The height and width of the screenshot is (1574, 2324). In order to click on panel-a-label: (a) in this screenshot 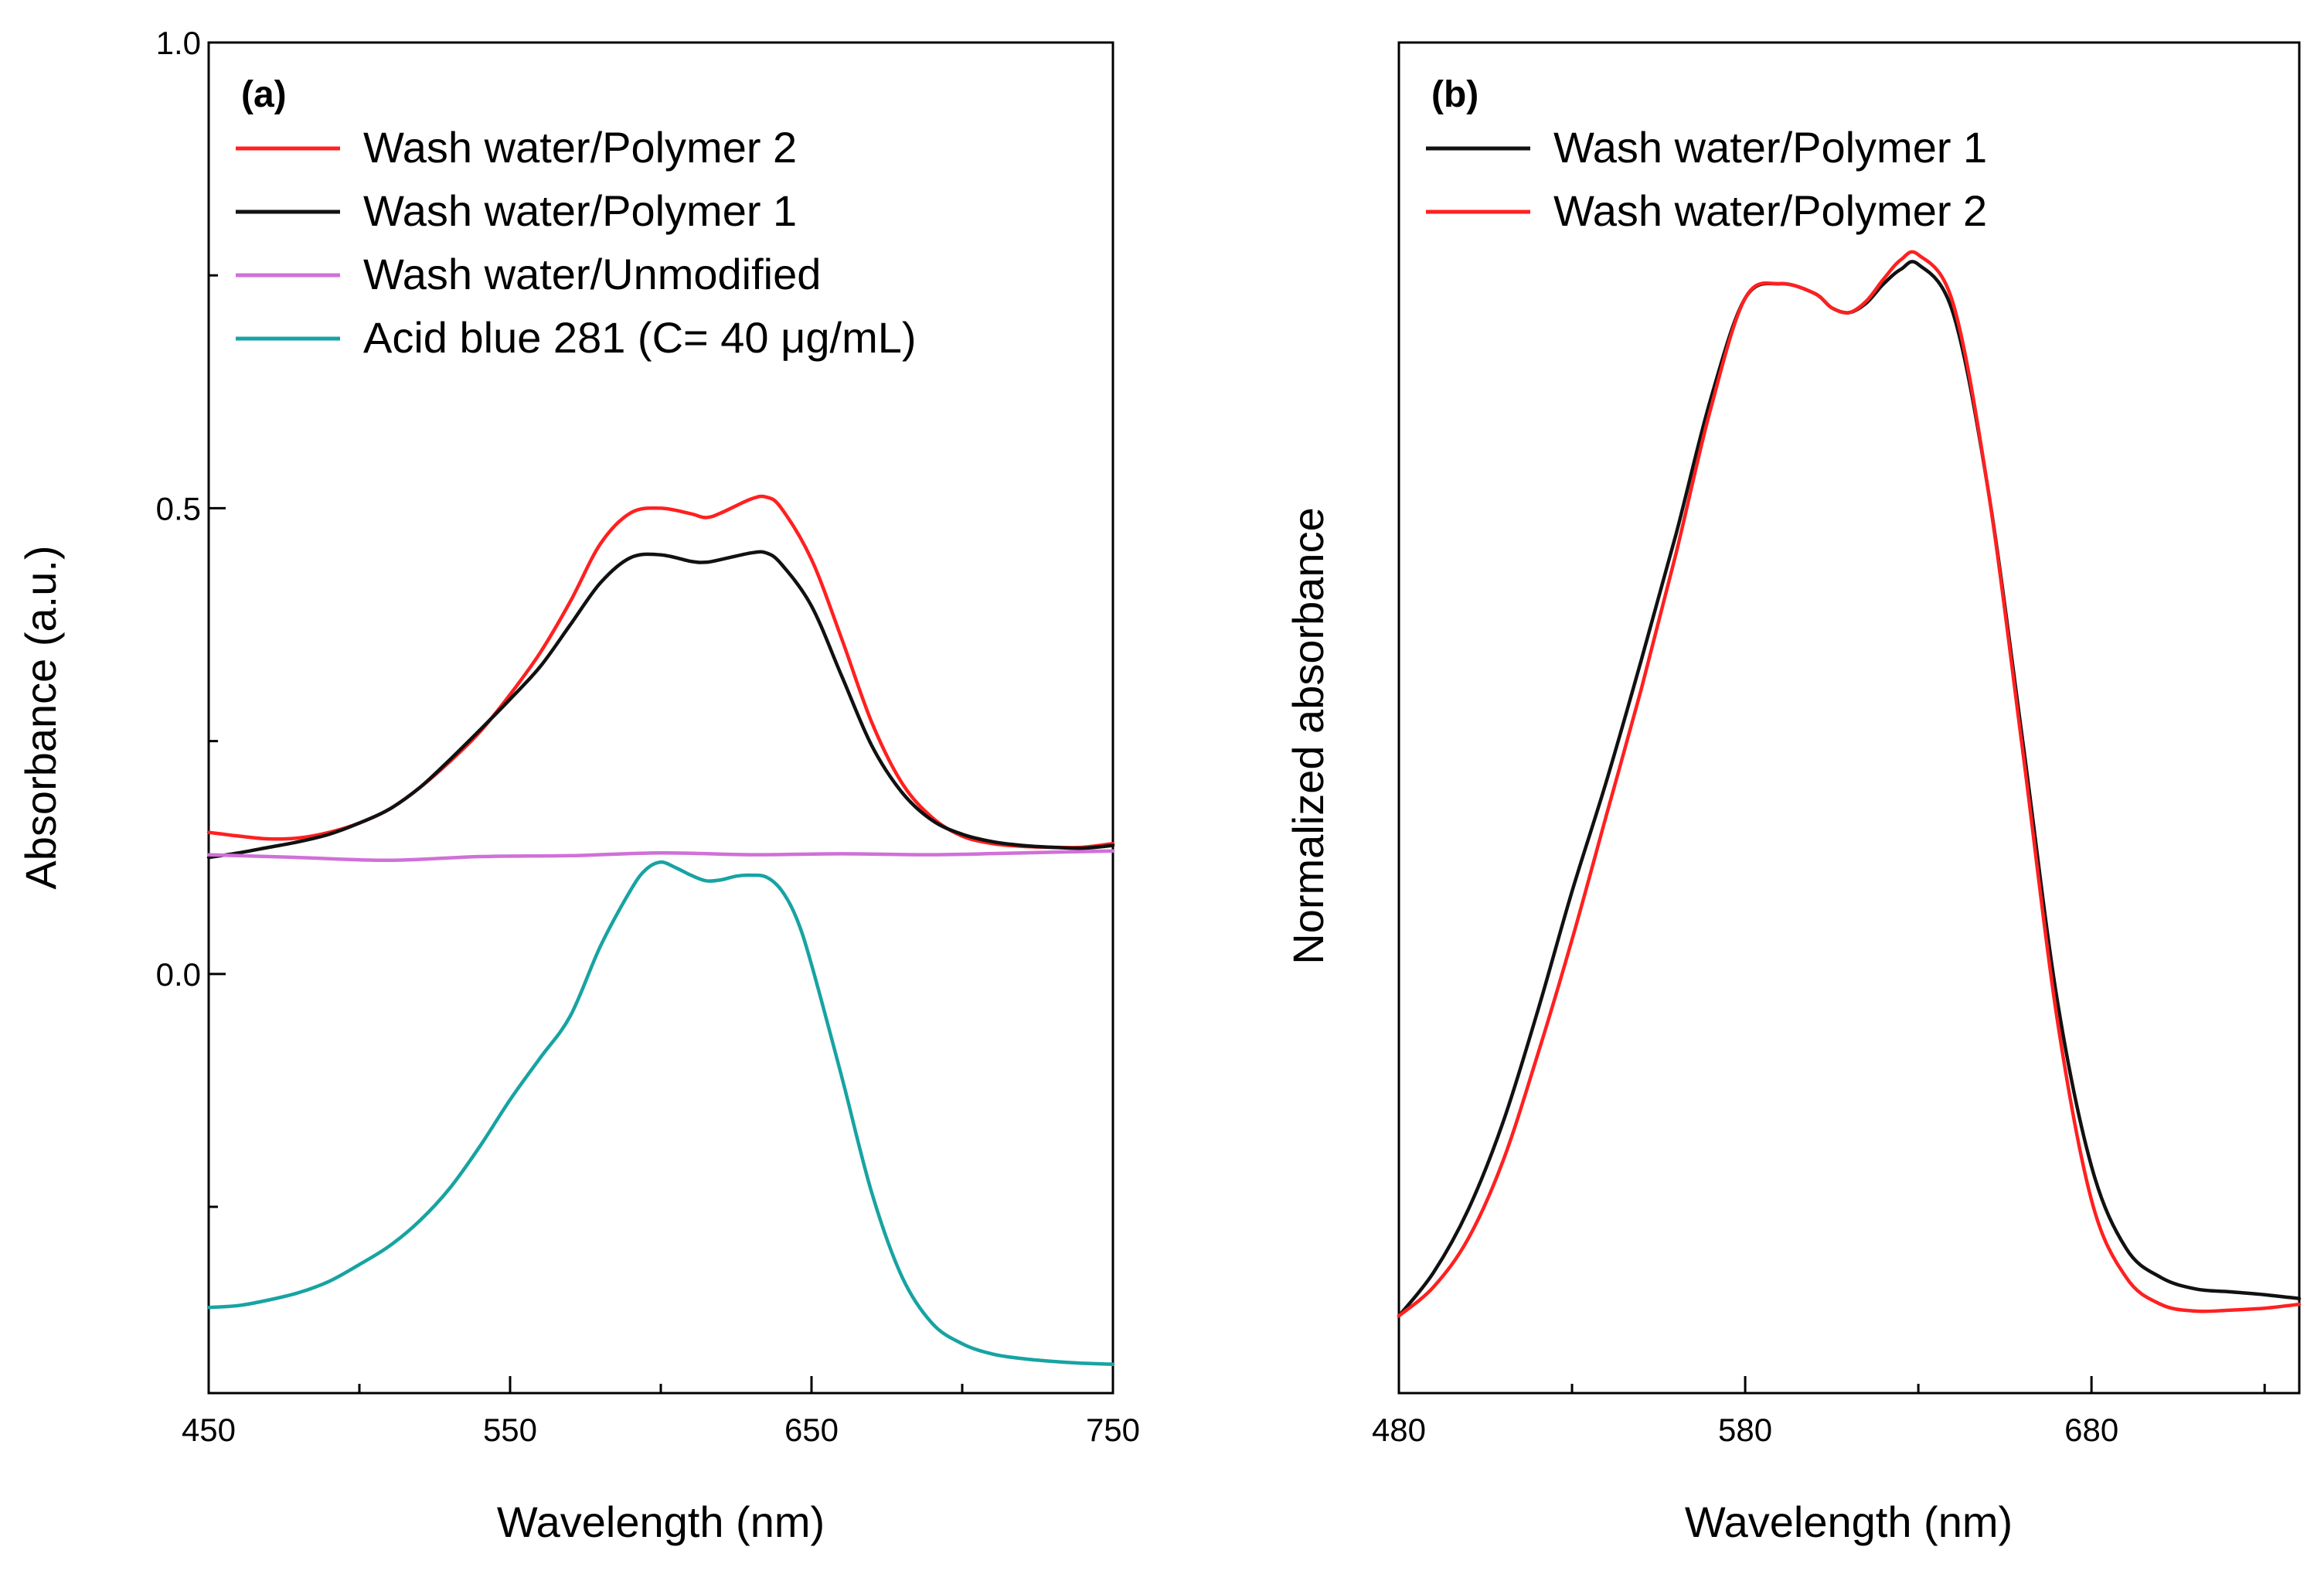, I will do `click(264, 94)`.